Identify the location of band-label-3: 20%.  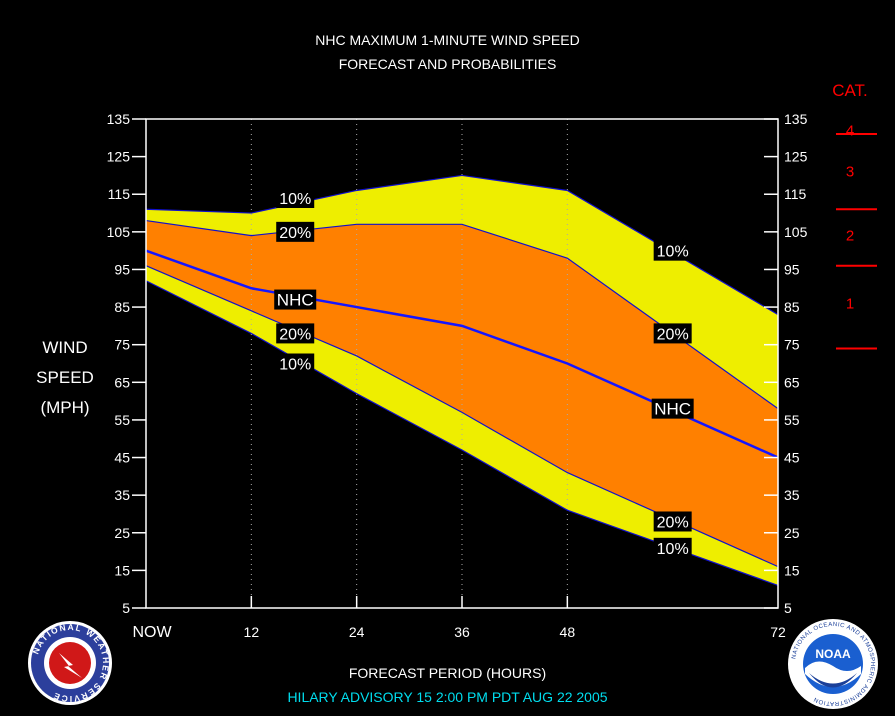
(295, 334).